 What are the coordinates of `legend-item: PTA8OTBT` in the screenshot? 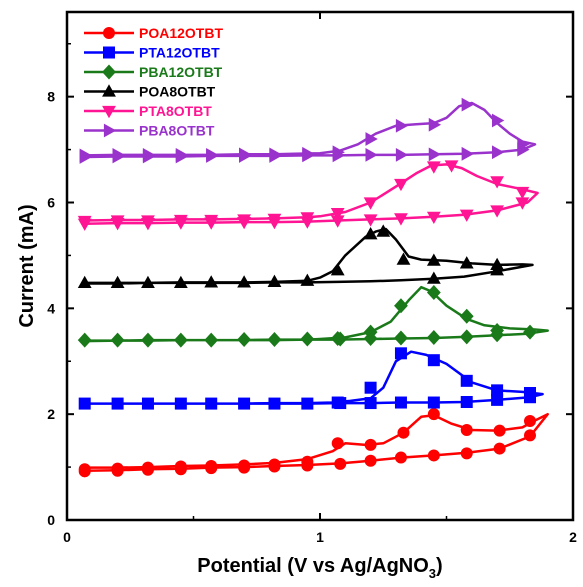 It's located at (148, 111).